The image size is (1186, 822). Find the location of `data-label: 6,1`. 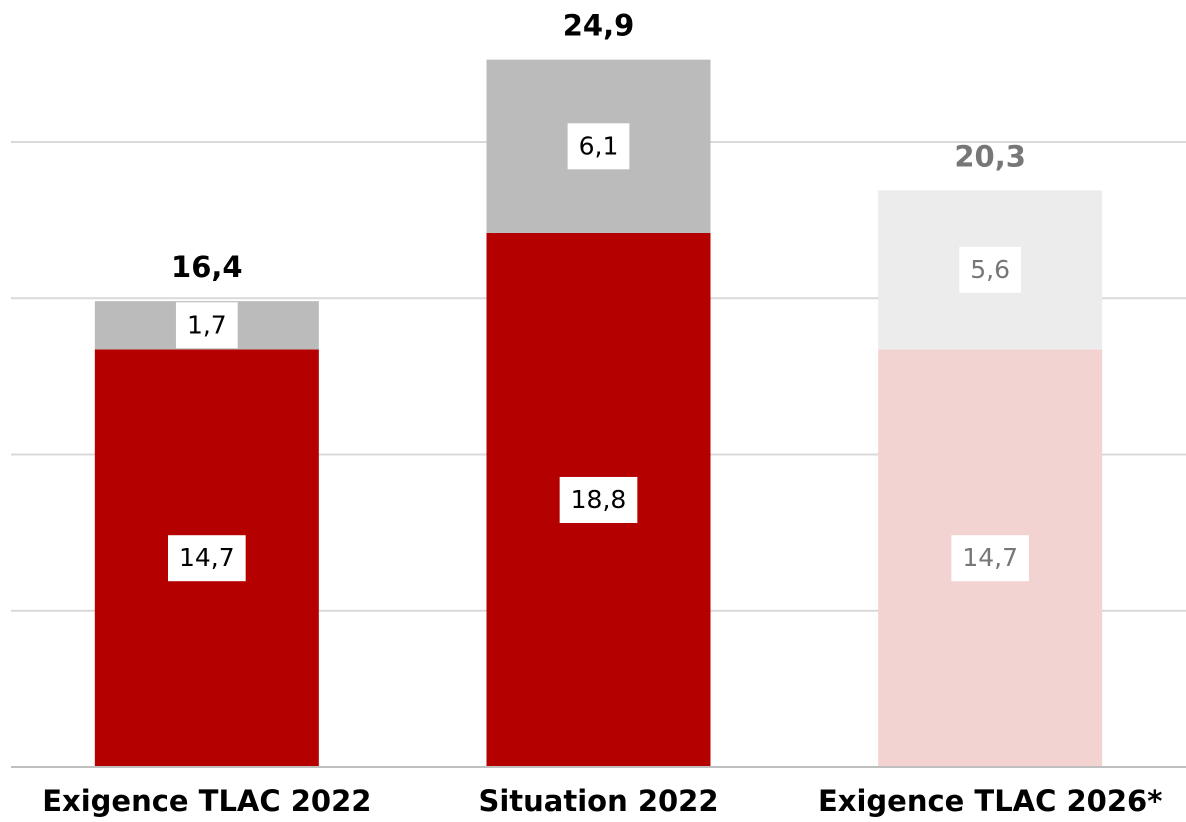

data-label: 6,1 is located at coordinates (599, 145).